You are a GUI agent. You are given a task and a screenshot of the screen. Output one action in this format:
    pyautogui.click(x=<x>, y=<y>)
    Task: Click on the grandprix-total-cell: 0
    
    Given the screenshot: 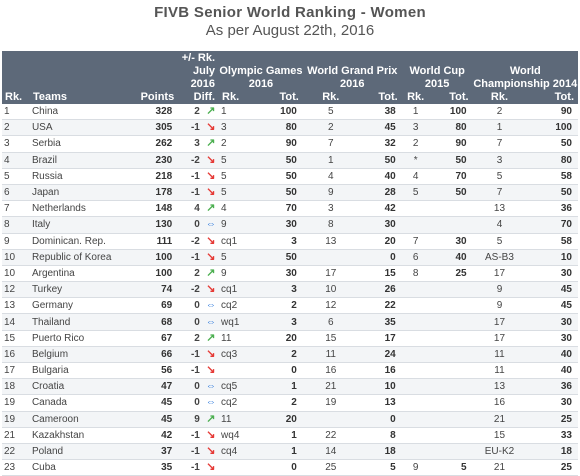 What is the action you would take?
    pyautogui.click(x=380, y=257)
    